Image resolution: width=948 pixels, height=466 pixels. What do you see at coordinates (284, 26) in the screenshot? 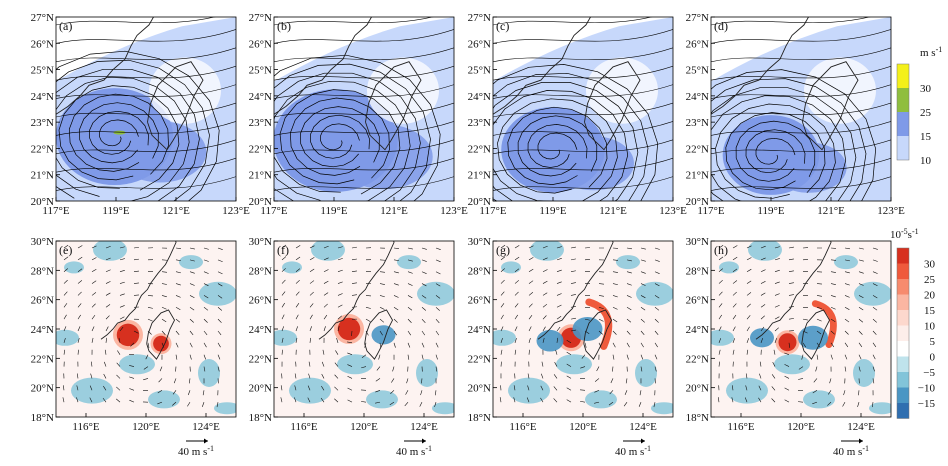
I see `panel-label: (b)` at bounding box center [284, 26].